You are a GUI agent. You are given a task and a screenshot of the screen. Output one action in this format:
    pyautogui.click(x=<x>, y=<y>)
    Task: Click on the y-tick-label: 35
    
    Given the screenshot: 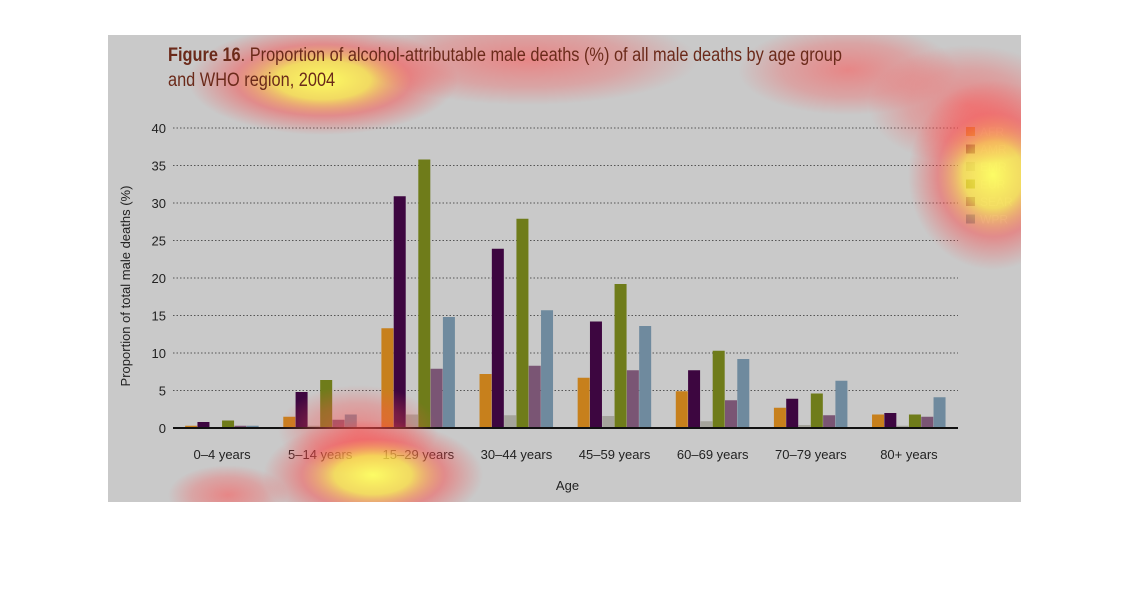 What is the action you would take?
    pyautogui.click(x=159, y=166)
    